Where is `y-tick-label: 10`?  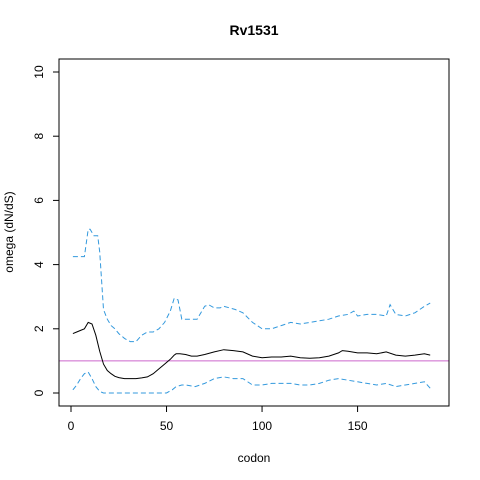
y-tick-label: 10 is located at coordinates (39, 72).